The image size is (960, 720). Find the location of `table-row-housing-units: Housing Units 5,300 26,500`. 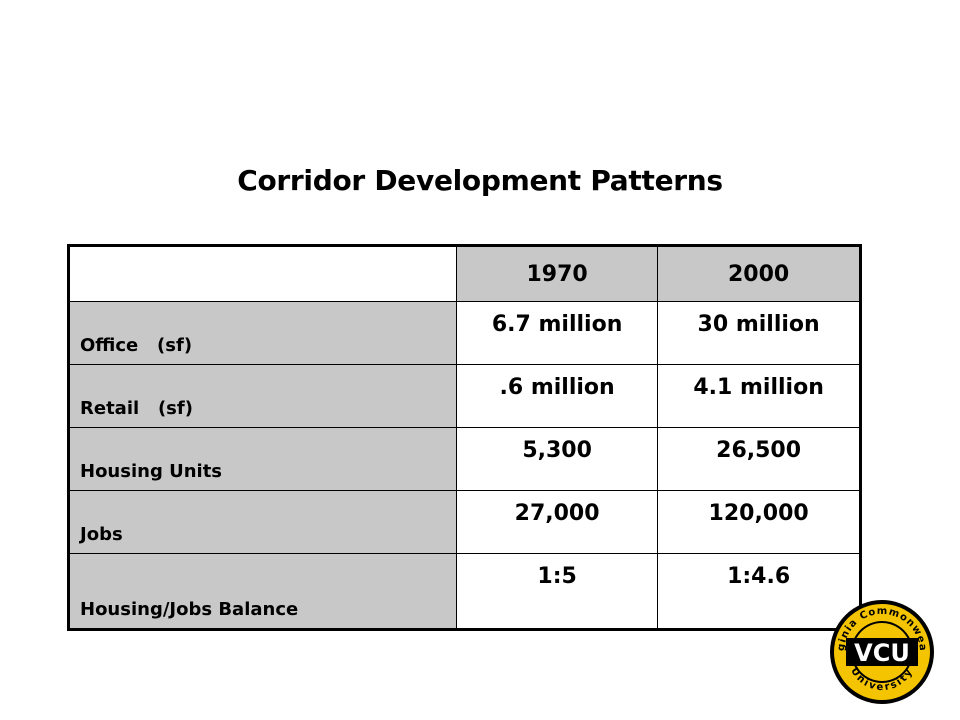

table-row-housing-units: Housing Units 5,300 26,500 is located at coordinates (464, 459).